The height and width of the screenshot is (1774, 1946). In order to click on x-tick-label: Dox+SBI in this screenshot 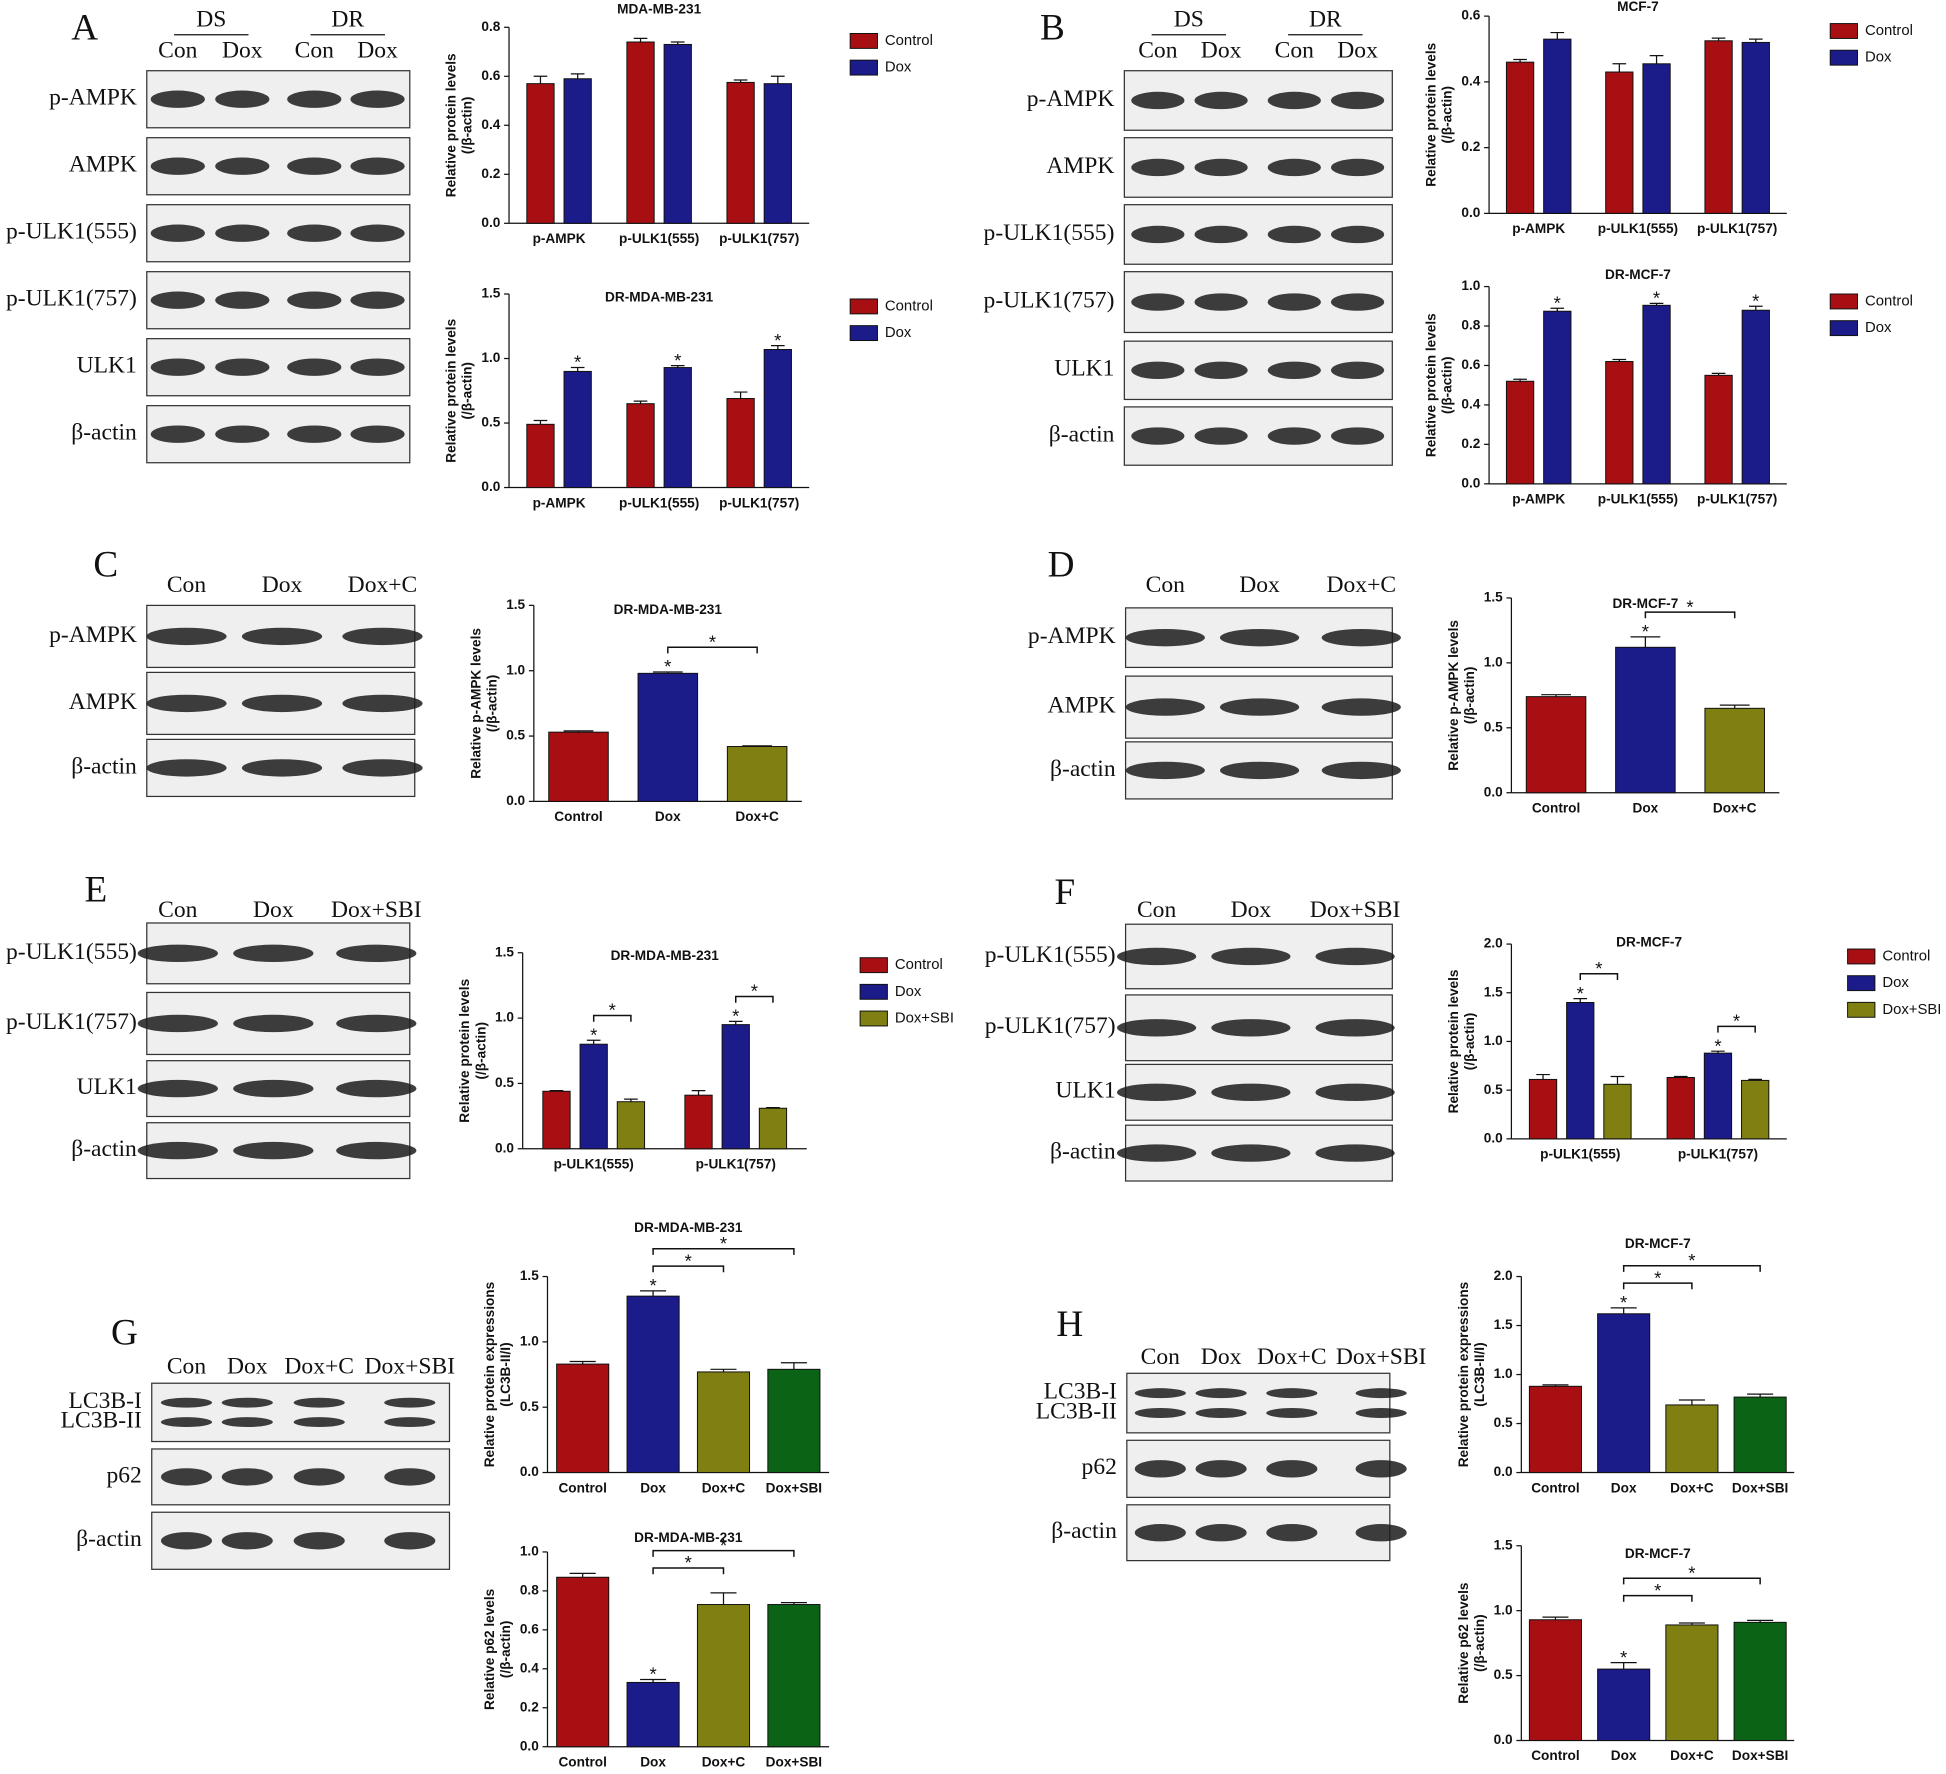, I will do `click(794, 1487)`.